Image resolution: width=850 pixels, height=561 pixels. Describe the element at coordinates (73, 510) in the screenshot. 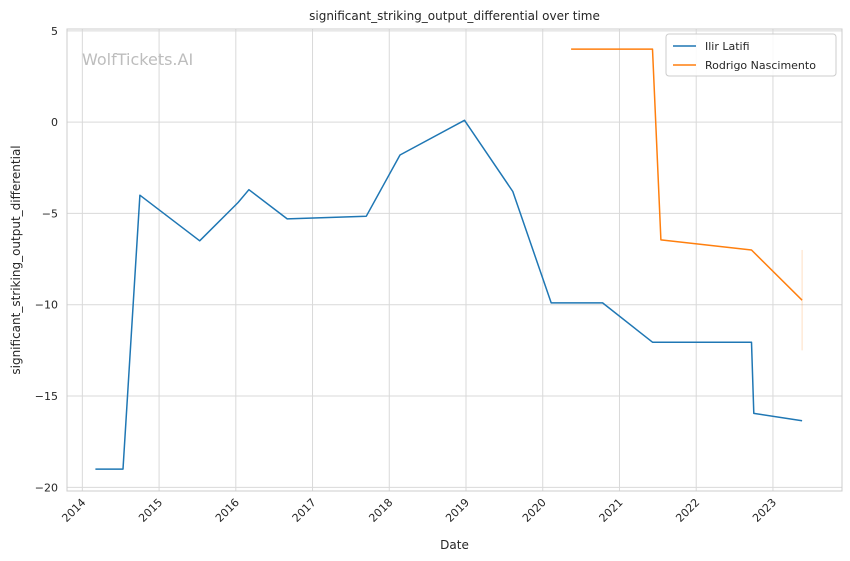

I see `x-tick-label: 2014` at that location.